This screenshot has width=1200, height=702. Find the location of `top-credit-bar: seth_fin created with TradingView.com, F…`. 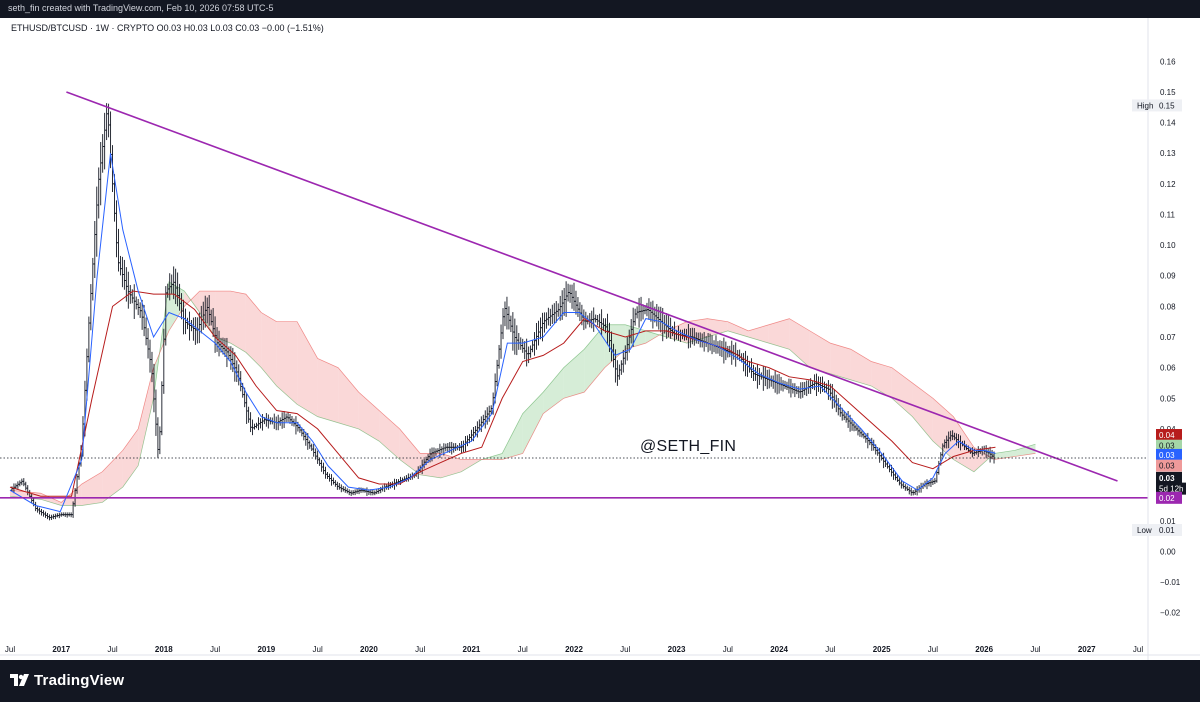

top-credit-bar: seth_fin created with TradingView.com, F… is located at coordinates (600, 9).